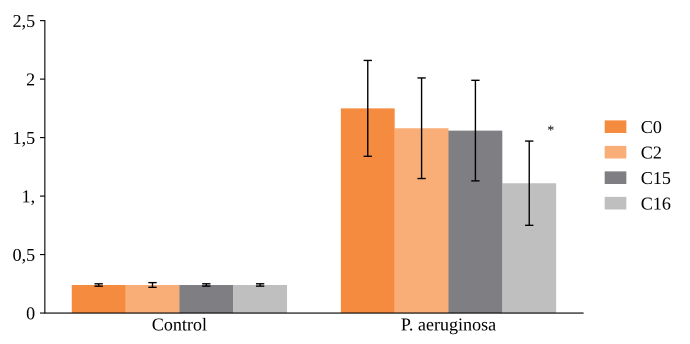 The image size is (690, 344). What do you see at coordinates (652, 127) in the screenshot?
I see `legend-label: C0` at bounding box center [652, 127].